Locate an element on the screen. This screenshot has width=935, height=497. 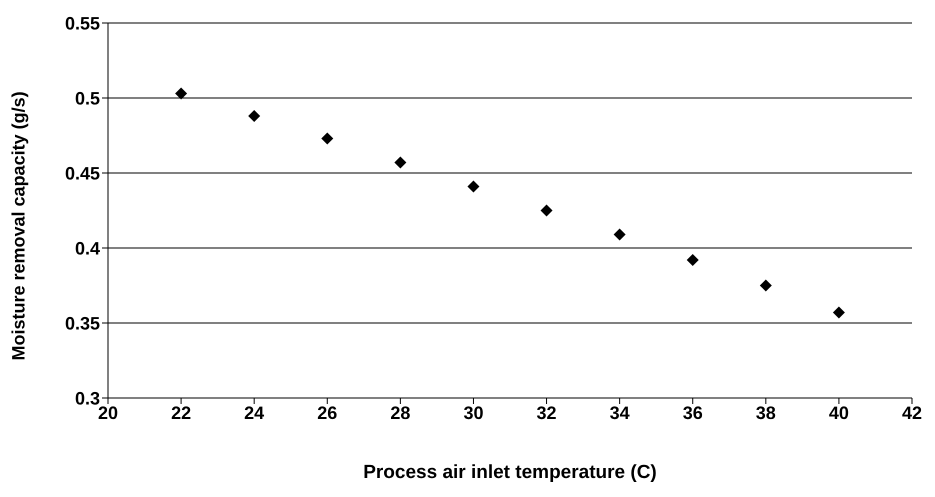
x-tick-label: 36 is located at coordinates (692, 412).